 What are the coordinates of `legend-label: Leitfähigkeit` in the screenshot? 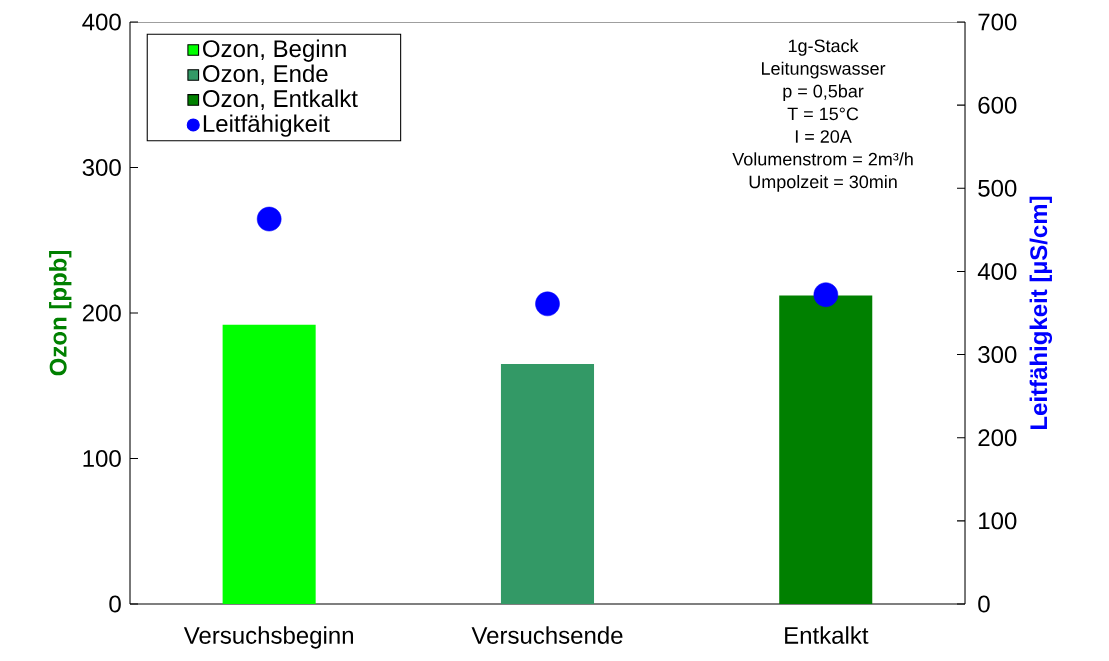 It's located at (266, 125).